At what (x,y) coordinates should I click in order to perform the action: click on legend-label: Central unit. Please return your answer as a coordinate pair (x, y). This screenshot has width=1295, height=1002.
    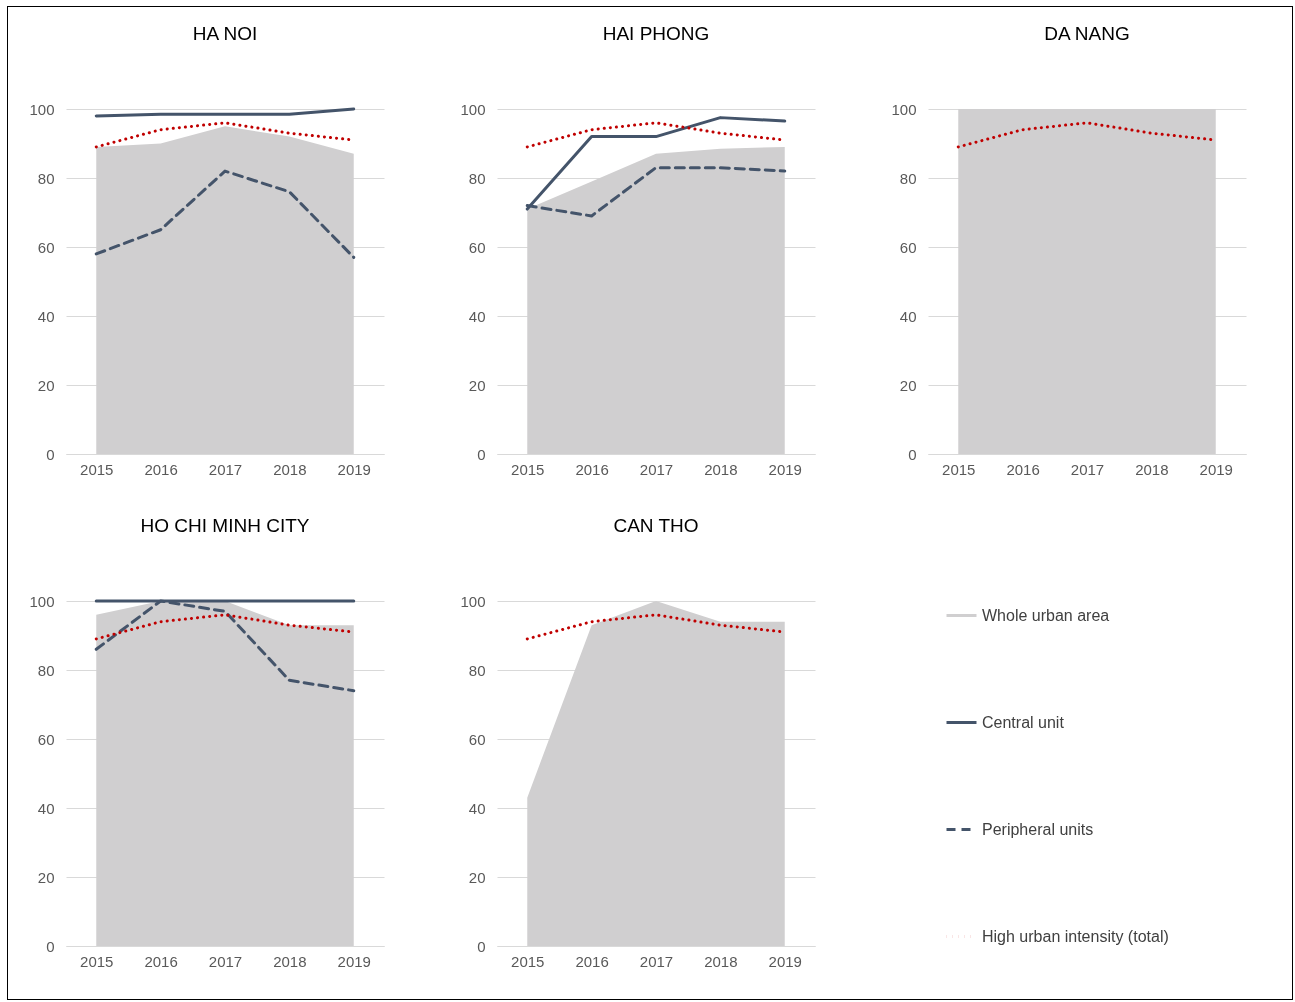
    Looking at the image, I should click on (1023, 722).